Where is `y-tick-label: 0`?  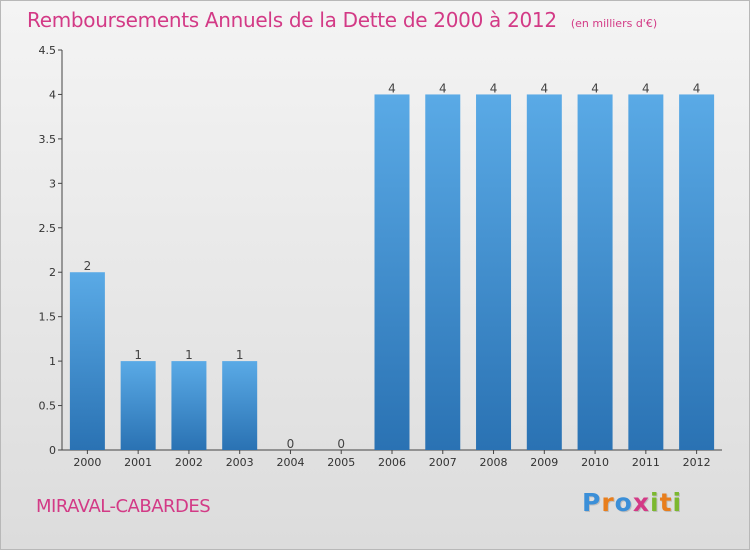
y-tick-label: 0 is located at coordinates (52, 450).